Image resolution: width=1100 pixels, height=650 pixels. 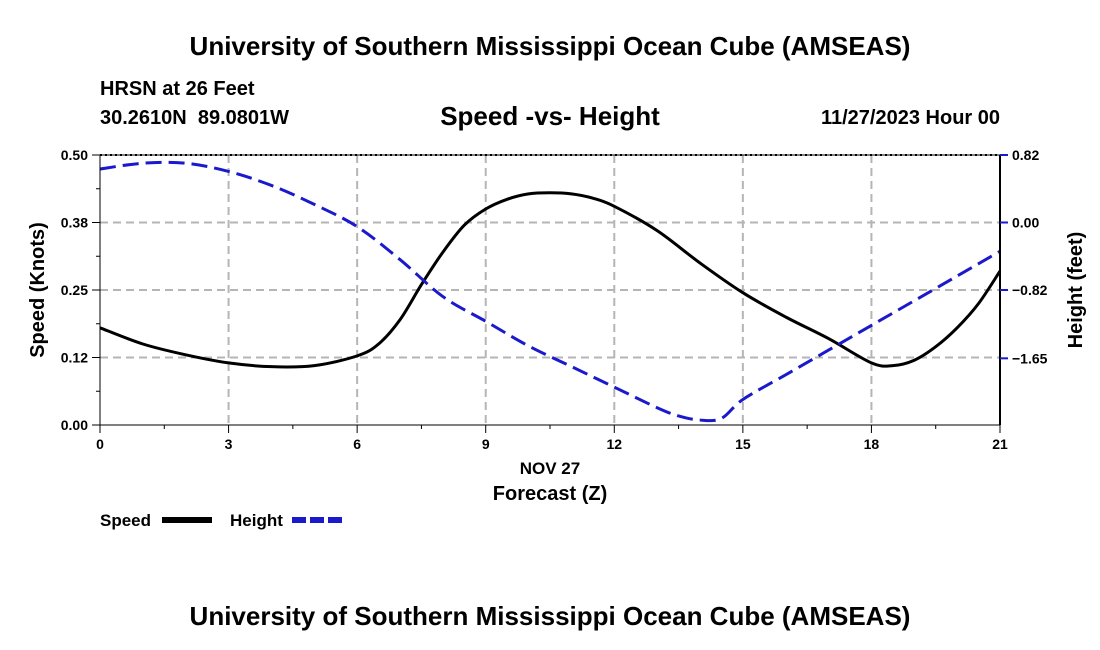 What do you see at coordinates (357, 444) in the screenshot?
I see `x-tick-label: 6` at bounding box center [357, 444].